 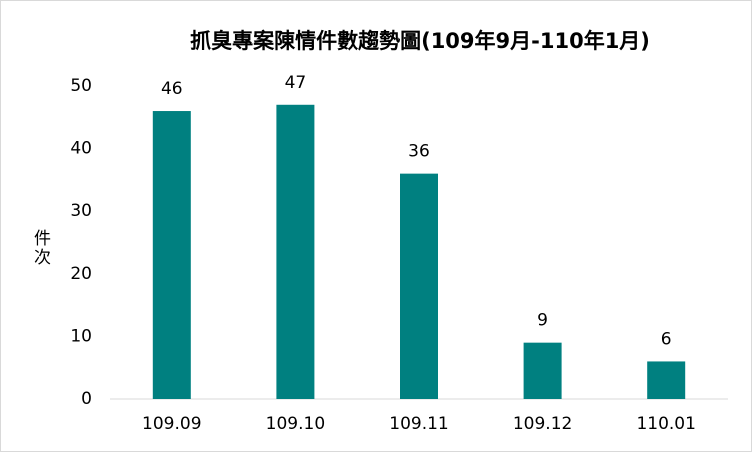 I want to click on y-tick-label: 20, so click(x=81, y=274).